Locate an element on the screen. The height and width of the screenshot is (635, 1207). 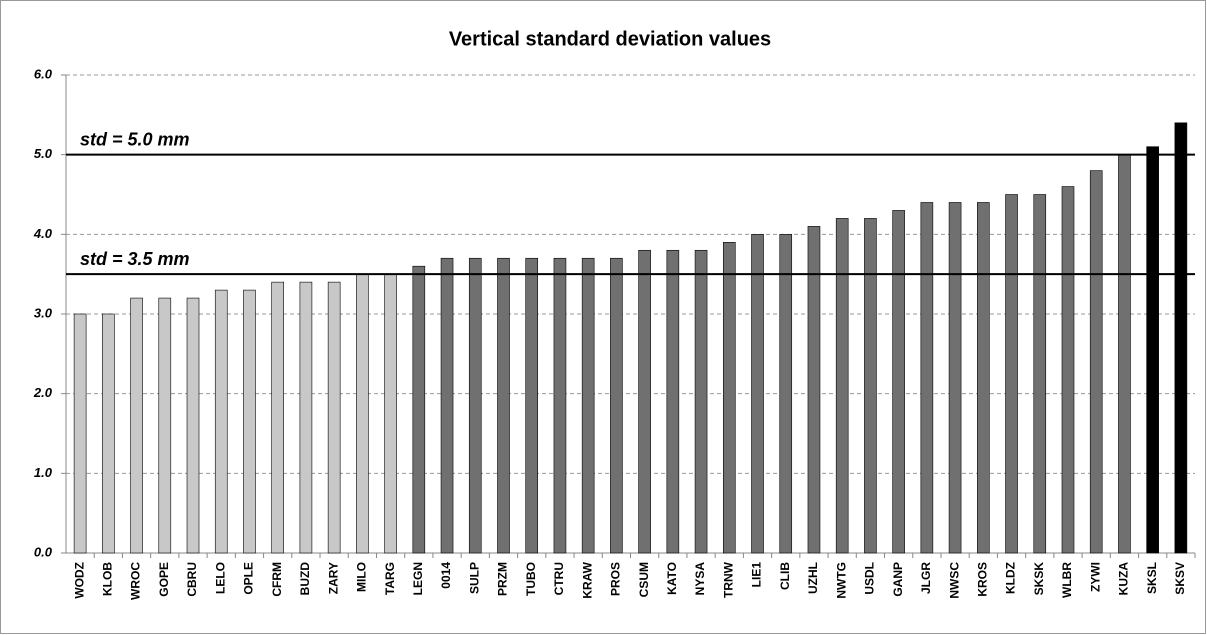
x-tick-label: CLIB is located at coordinates (785, 576).